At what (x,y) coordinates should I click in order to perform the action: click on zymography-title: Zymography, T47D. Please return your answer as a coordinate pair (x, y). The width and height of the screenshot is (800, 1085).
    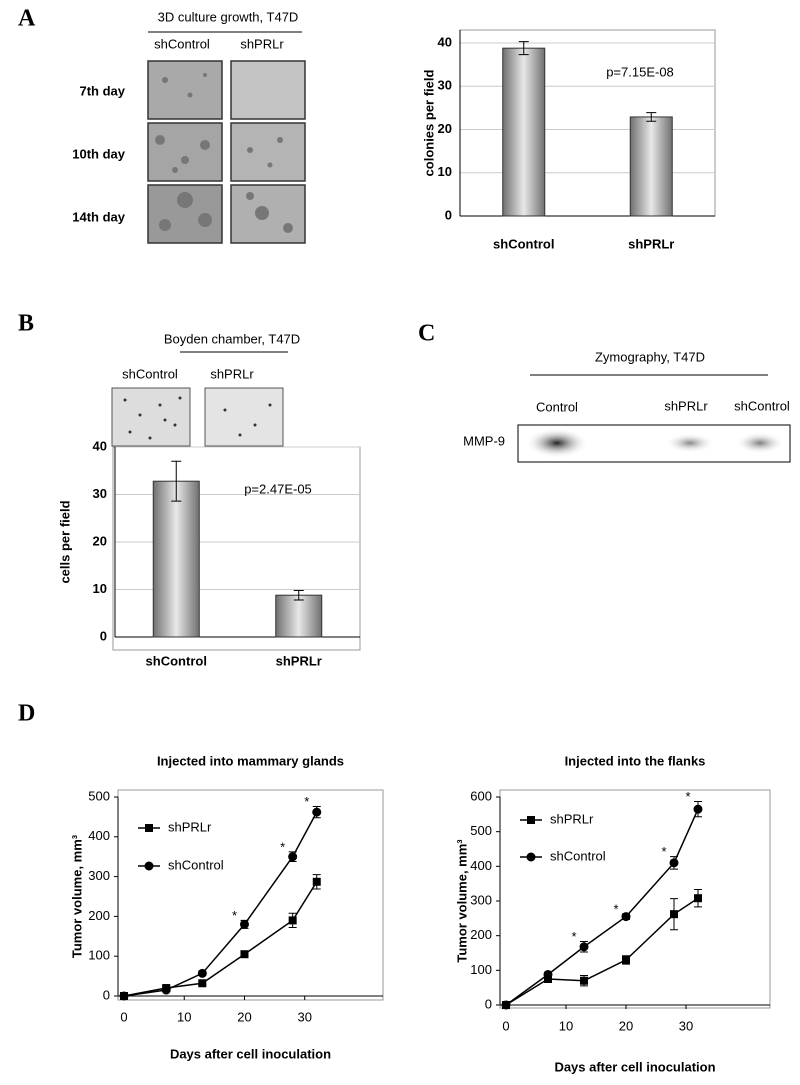
    Looking at the image, I should click on (650, 356).